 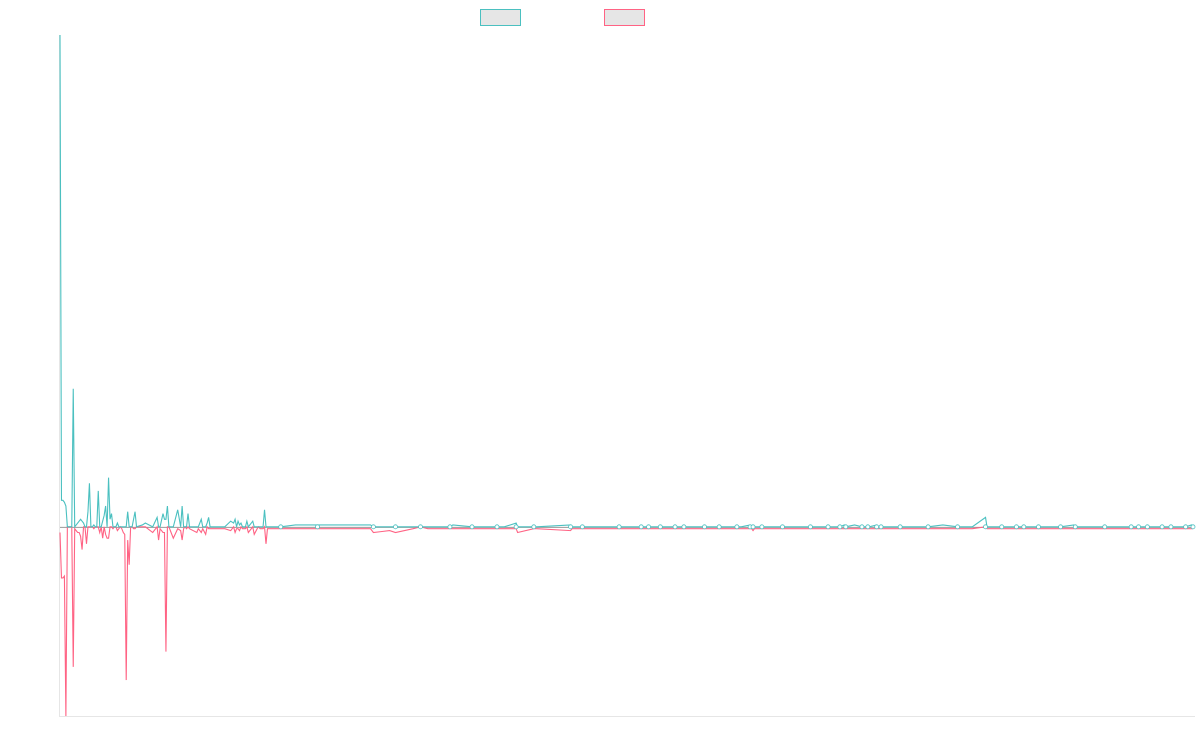 I want to click on legend-swatch-series-a, so click(x=500, y=17).